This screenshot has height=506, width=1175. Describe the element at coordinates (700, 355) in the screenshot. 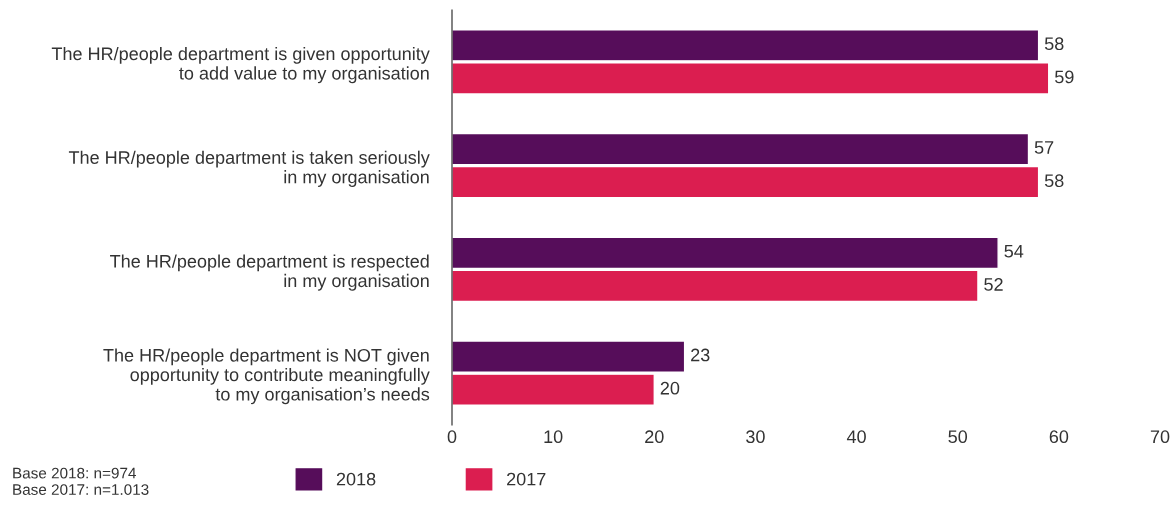

I see `data-label: 23` at that location.